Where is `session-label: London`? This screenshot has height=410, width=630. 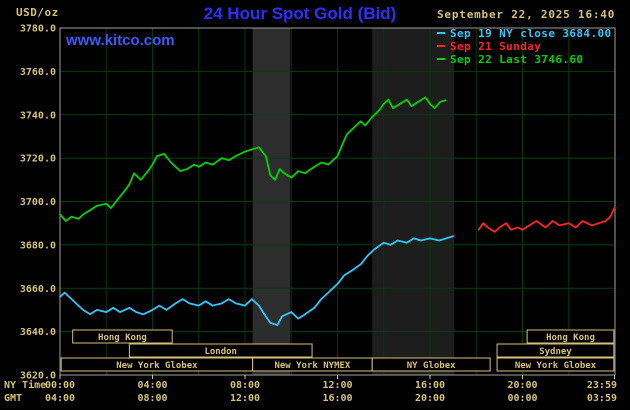
session-label: London is located at coordinates (220, 352).